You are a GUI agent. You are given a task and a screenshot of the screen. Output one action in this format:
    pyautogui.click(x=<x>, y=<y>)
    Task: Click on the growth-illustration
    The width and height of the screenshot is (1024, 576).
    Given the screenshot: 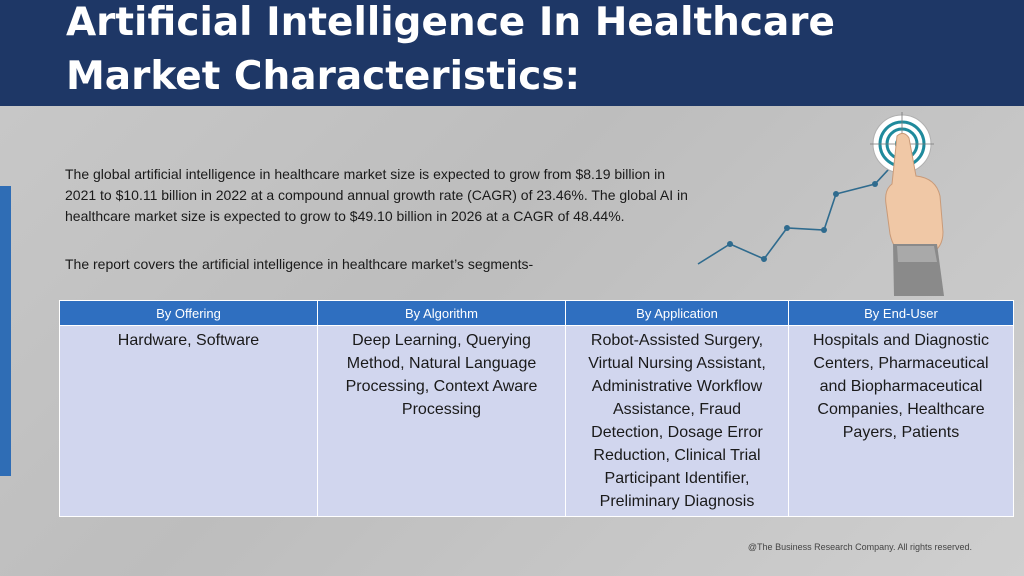 What is the action you would take?
    pyautogui.click(x=820, y=204)
    